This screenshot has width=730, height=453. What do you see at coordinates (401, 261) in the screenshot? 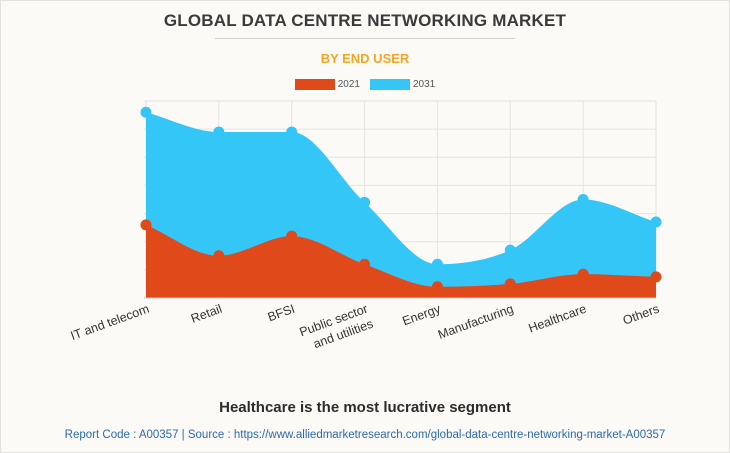
I see `area-2021` at bounding box center [401, 261].